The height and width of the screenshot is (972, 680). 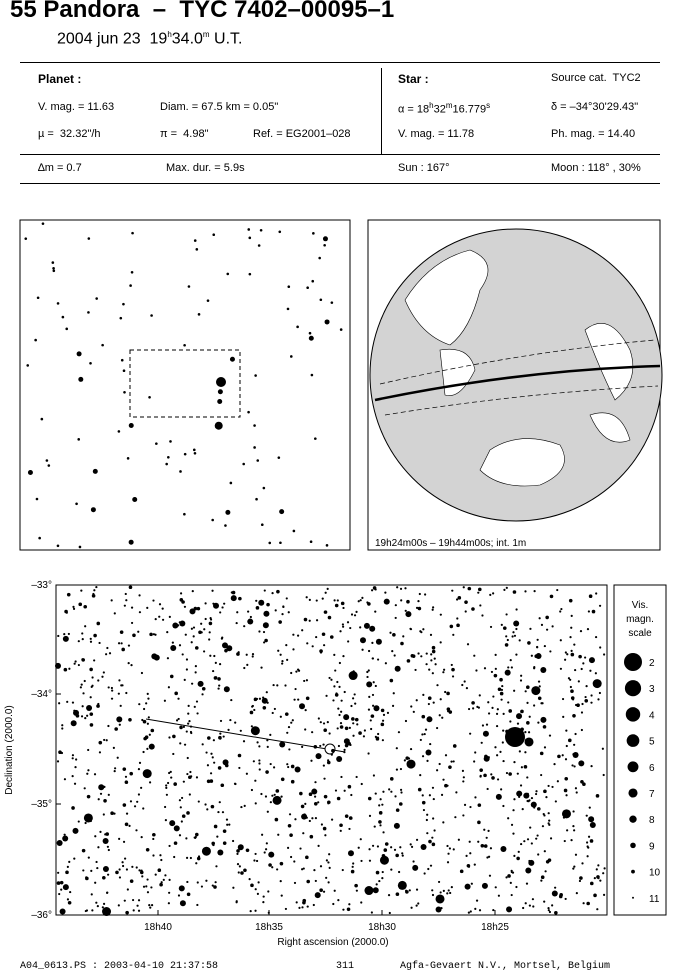 What do you see at coordinates (169, 34) in the screenshot?
I see `hour-unit: h` at bounding box center [169, 34].